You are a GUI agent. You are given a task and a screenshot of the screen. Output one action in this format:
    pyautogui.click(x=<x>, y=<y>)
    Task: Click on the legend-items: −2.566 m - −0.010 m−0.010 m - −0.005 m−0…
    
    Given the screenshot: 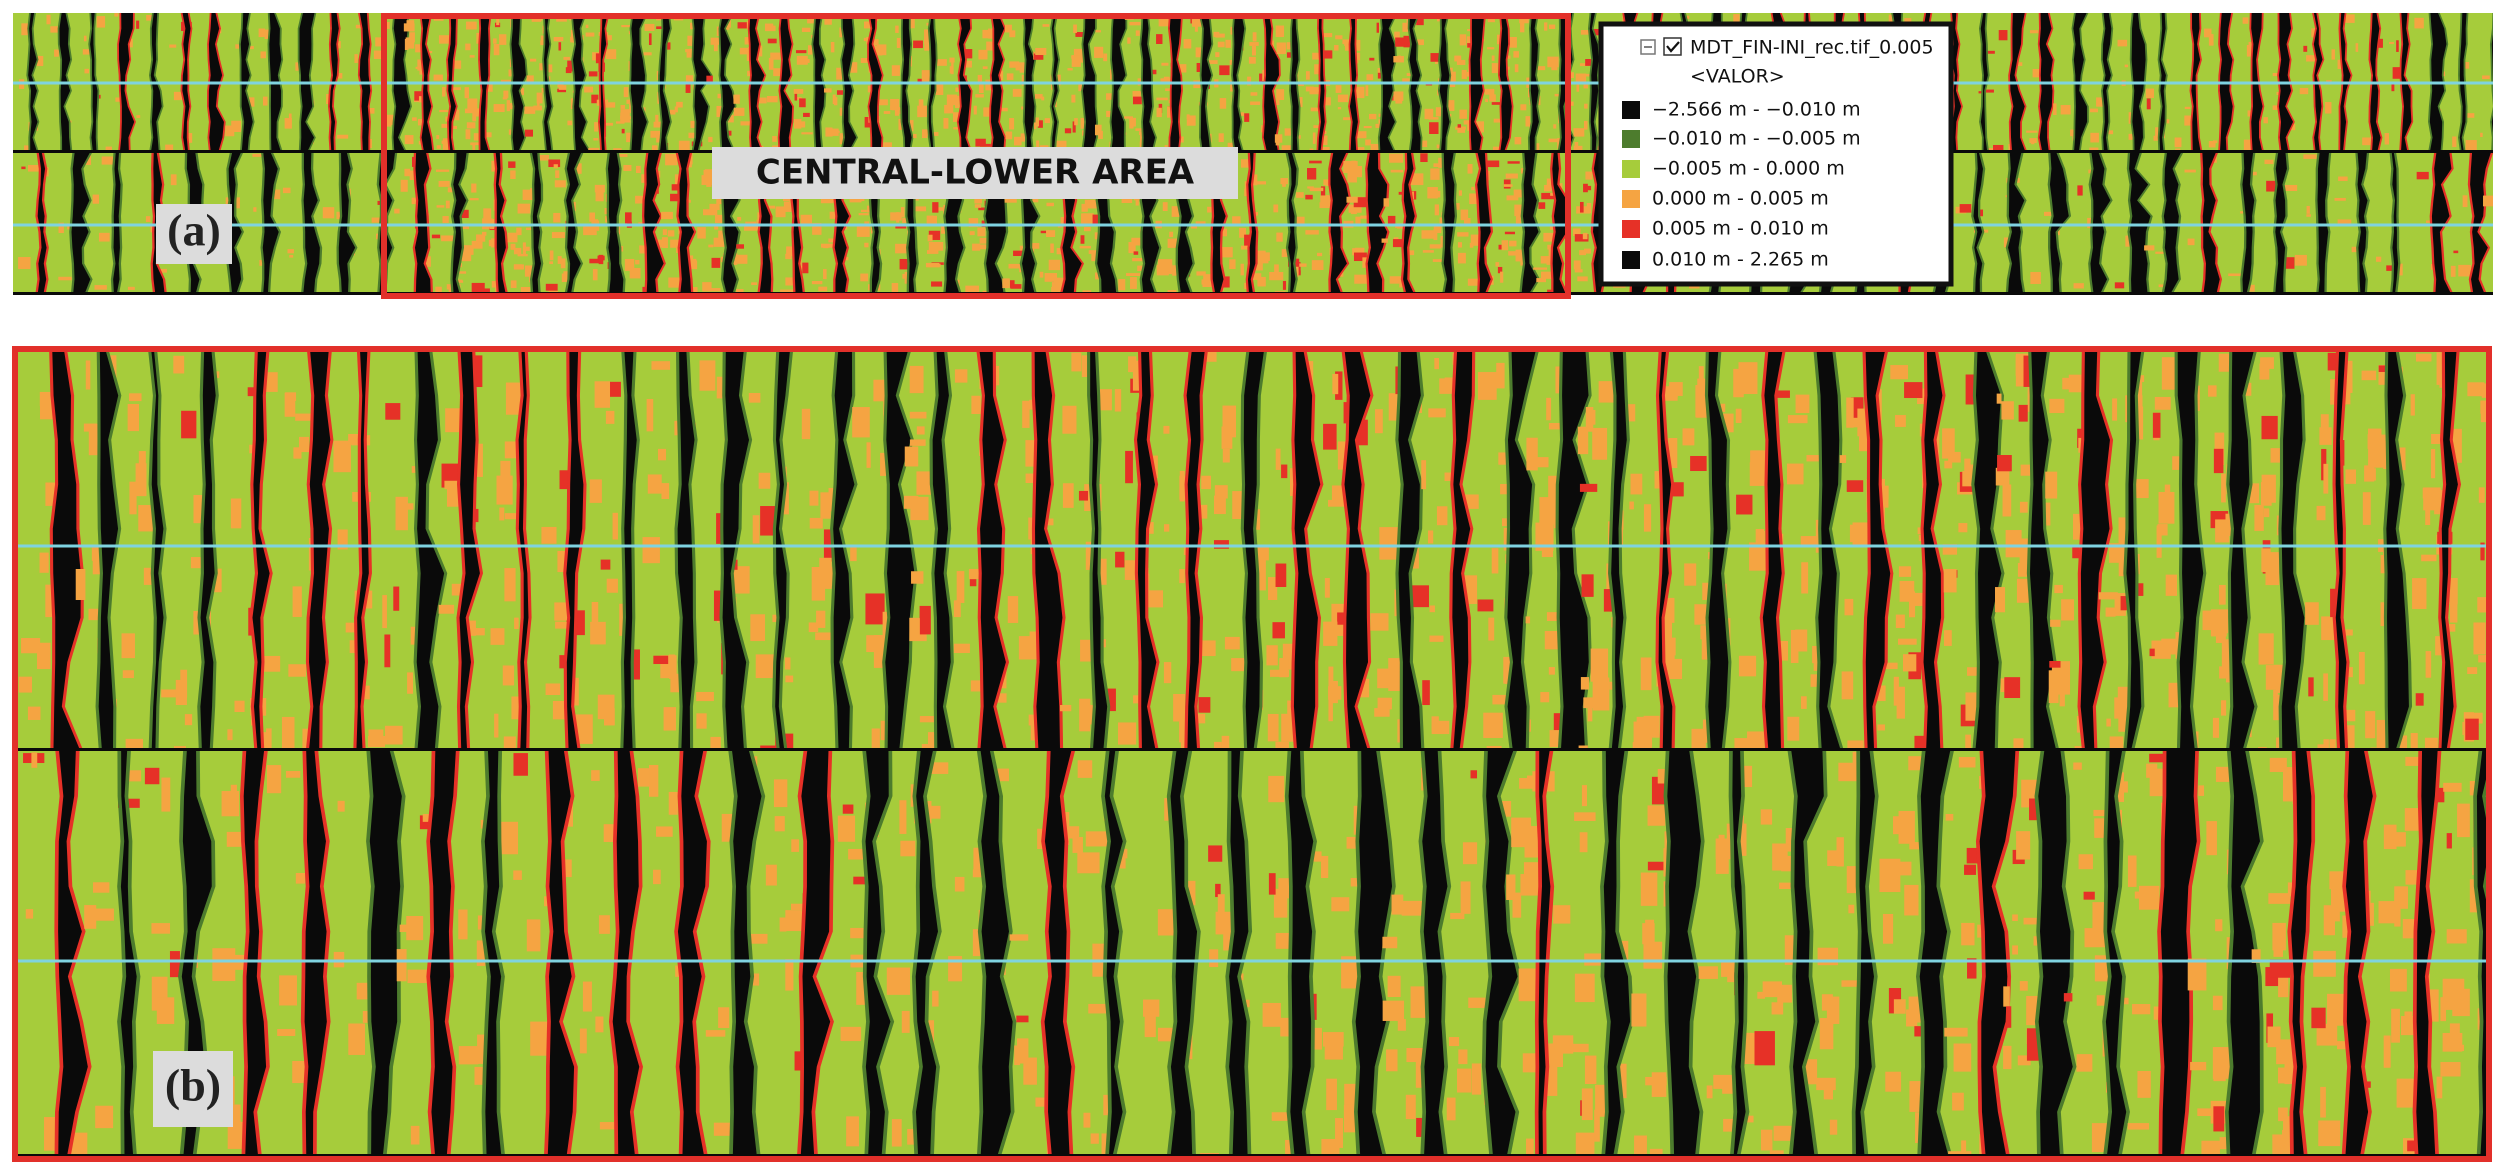 What is the action you would take?
    pyautogui.click(x=1741, y=185)
    